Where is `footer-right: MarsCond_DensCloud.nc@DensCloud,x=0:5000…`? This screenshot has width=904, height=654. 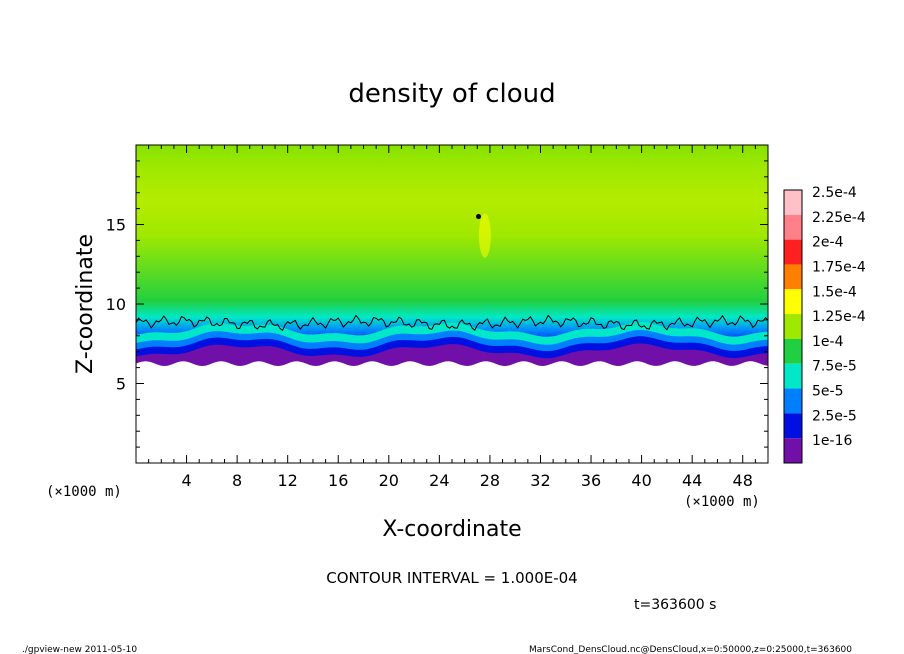
footer-right: MarsCond_DensCloud.nc@DensCloud,x=0:5000… is located at coordinates (690, 649).